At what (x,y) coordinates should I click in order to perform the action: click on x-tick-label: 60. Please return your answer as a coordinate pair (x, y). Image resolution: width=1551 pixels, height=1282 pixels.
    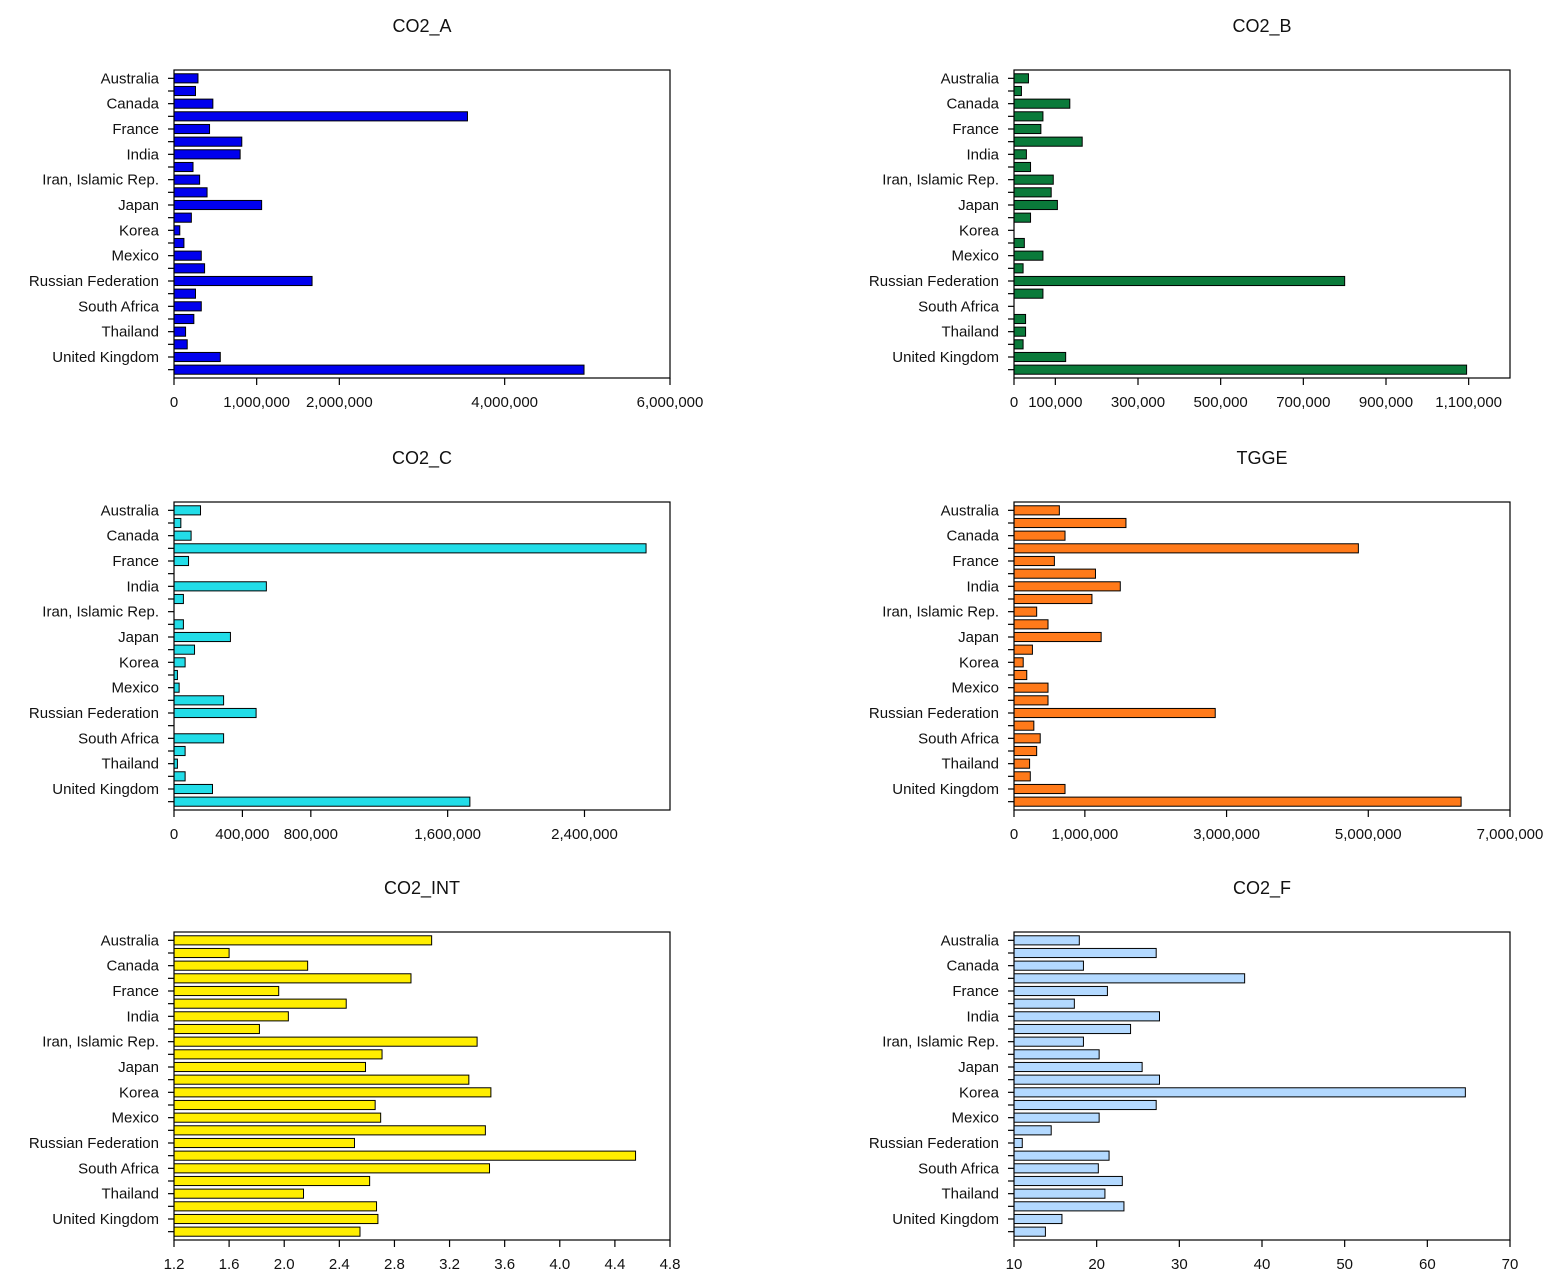
    Looking at the image, I should click on (1427, 1264).